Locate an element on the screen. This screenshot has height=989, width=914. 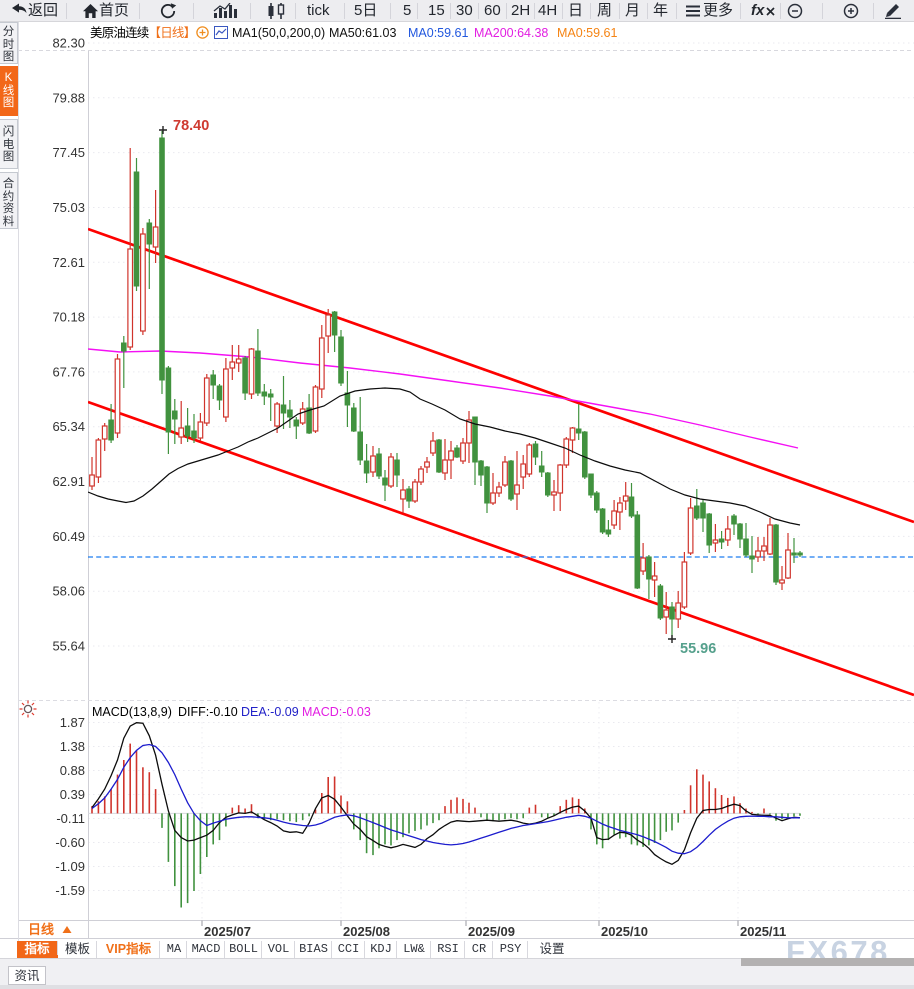
svg-text: 77.45 is located at coordinates (68, 152).